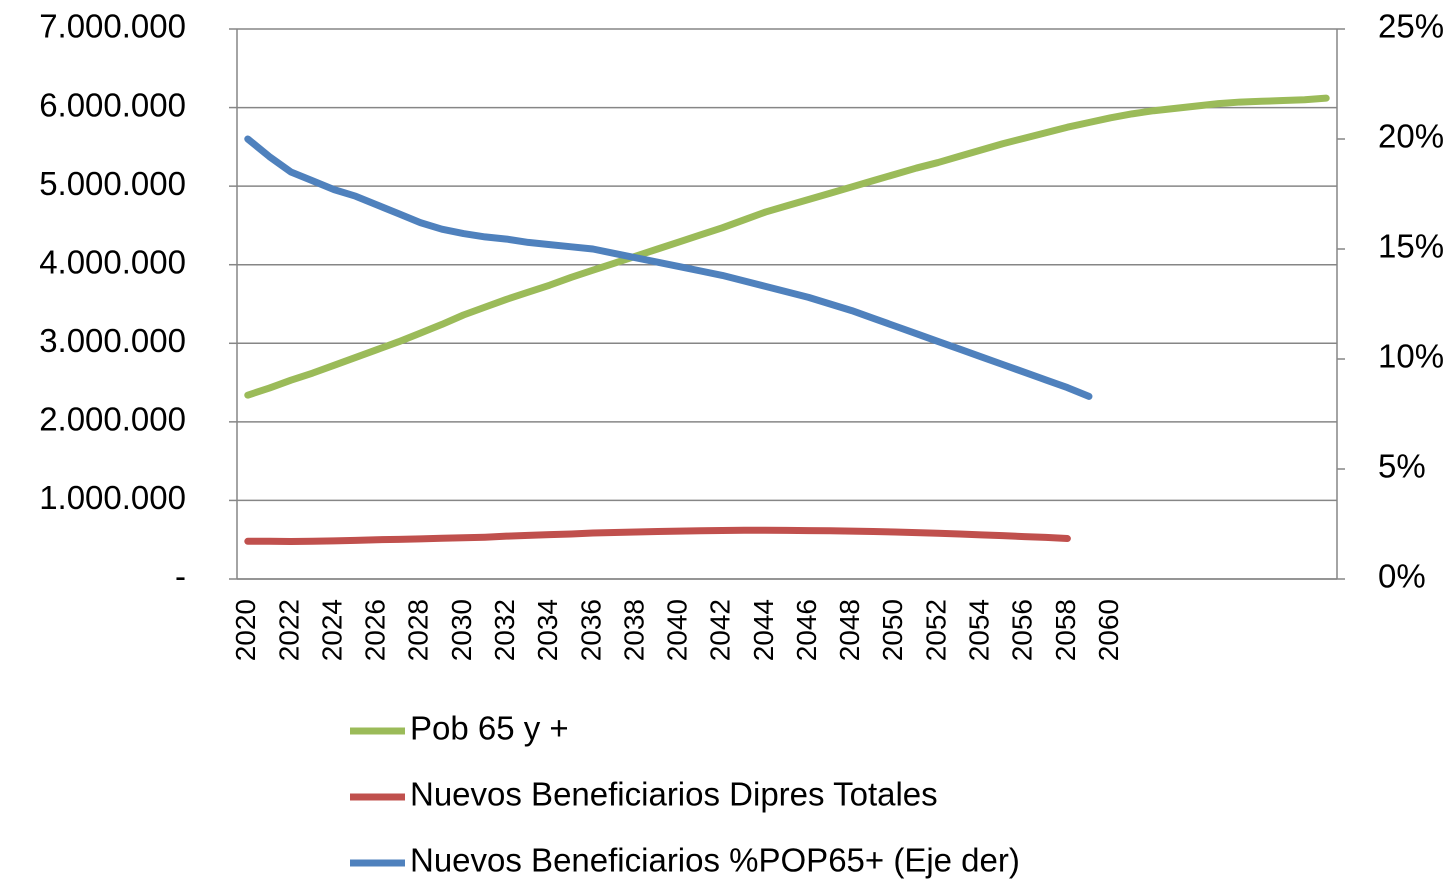 The width and height of the screenshot is (1455, 882). I want to click on x-tick-label: 2042, so click(720, 630).